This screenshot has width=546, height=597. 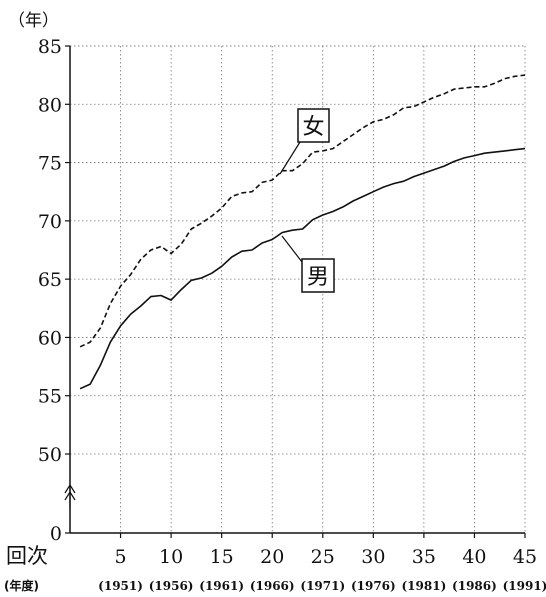 I want to click on x-tick-label-10: 10, so click(x=171, y=557).